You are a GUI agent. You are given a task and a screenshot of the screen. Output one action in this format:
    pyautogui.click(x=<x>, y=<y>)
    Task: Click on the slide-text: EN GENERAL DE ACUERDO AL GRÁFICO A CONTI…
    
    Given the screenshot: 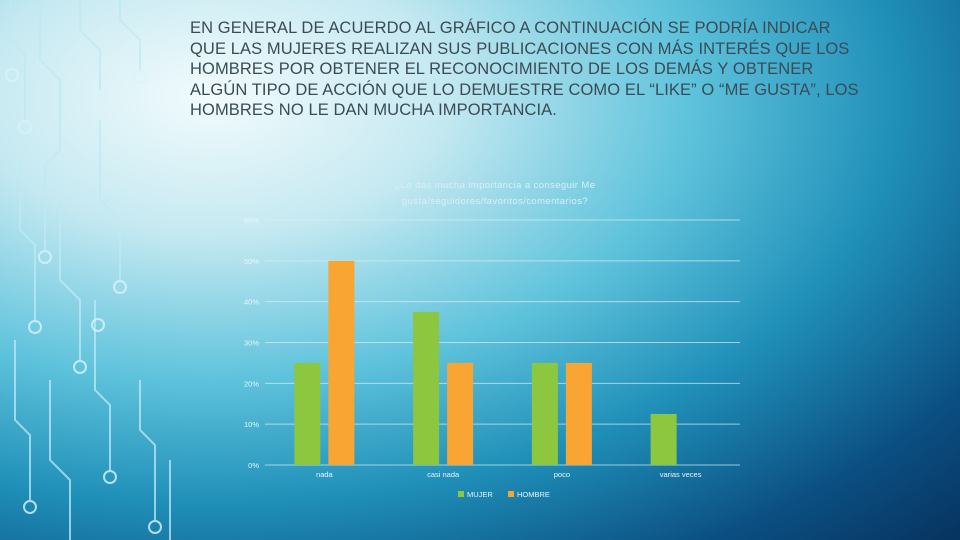 What is the action you would take?
    pyautogui.click(x=524, y=69)
    